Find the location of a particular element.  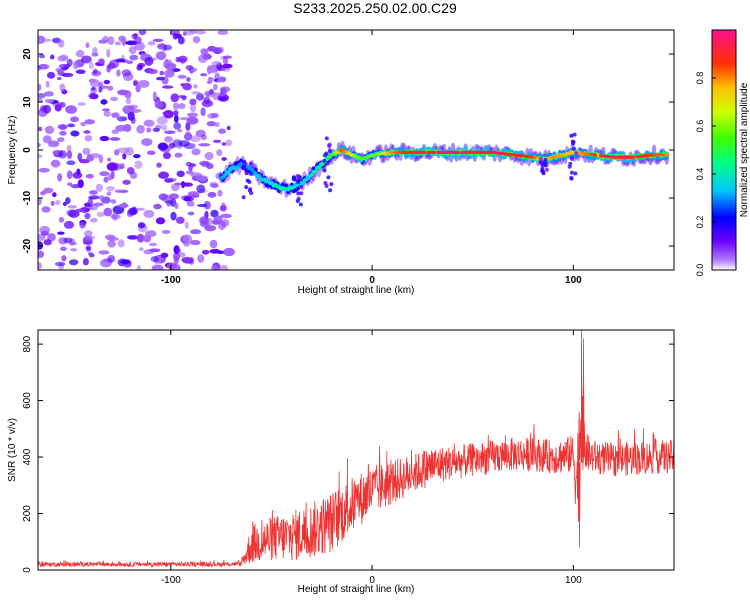

spectrogram-xtick-label: 100 is located at coordinates (573, 280).